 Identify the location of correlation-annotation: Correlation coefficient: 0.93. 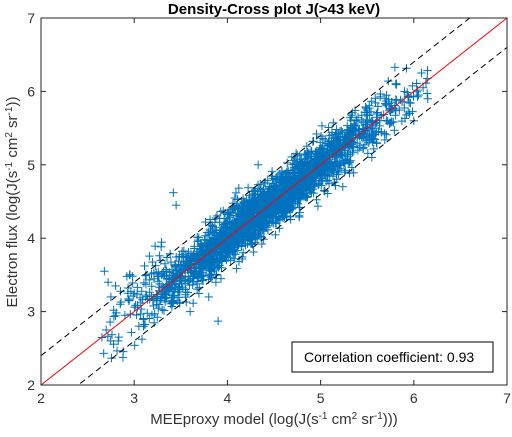
(392, 357).